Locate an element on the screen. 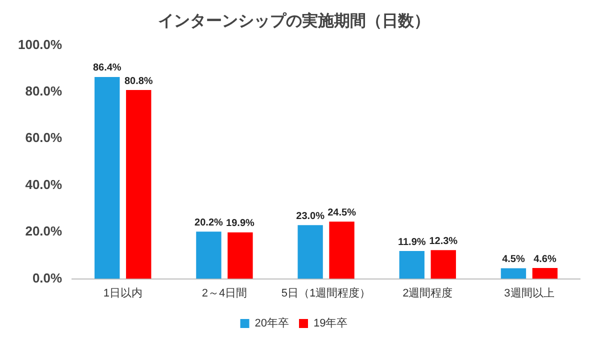 The height and width of the screenshot is (339, 600). data-label: 20.2% is located at coordinates (208, 222).